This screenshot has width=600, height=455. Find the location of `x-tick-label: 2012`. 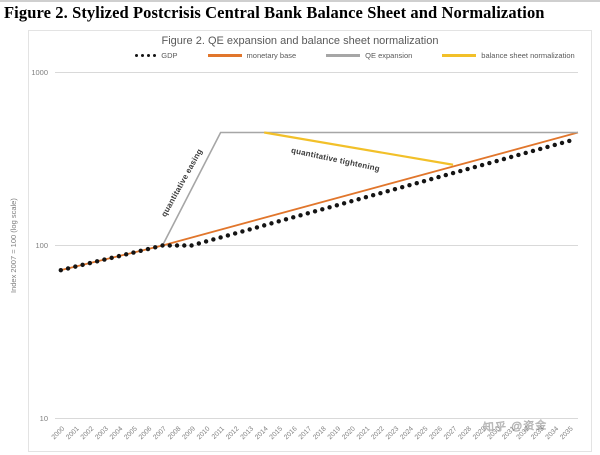

x-tick-label: 2012 is located at coordinates (233, 433).